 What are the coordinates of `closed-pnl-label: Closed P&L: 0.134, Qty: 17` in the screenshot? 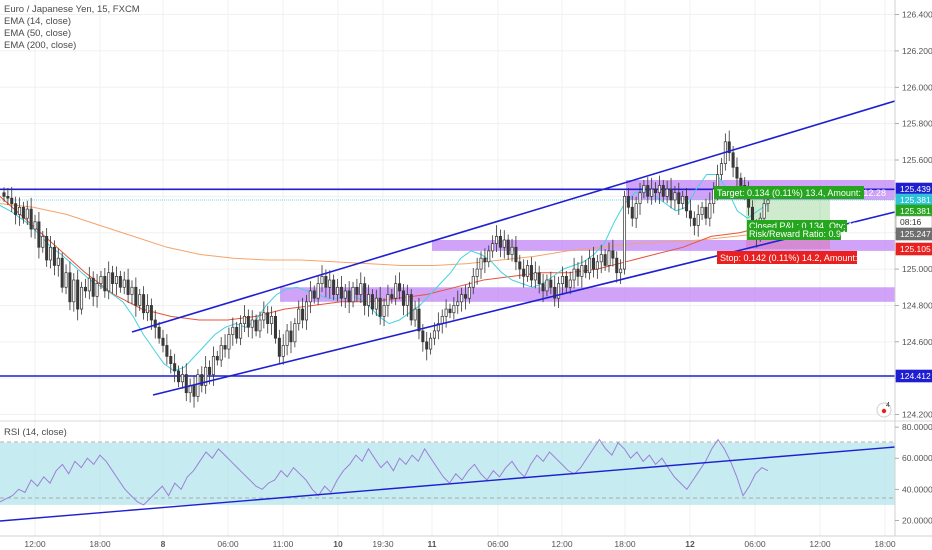 It's located at (803, 226).